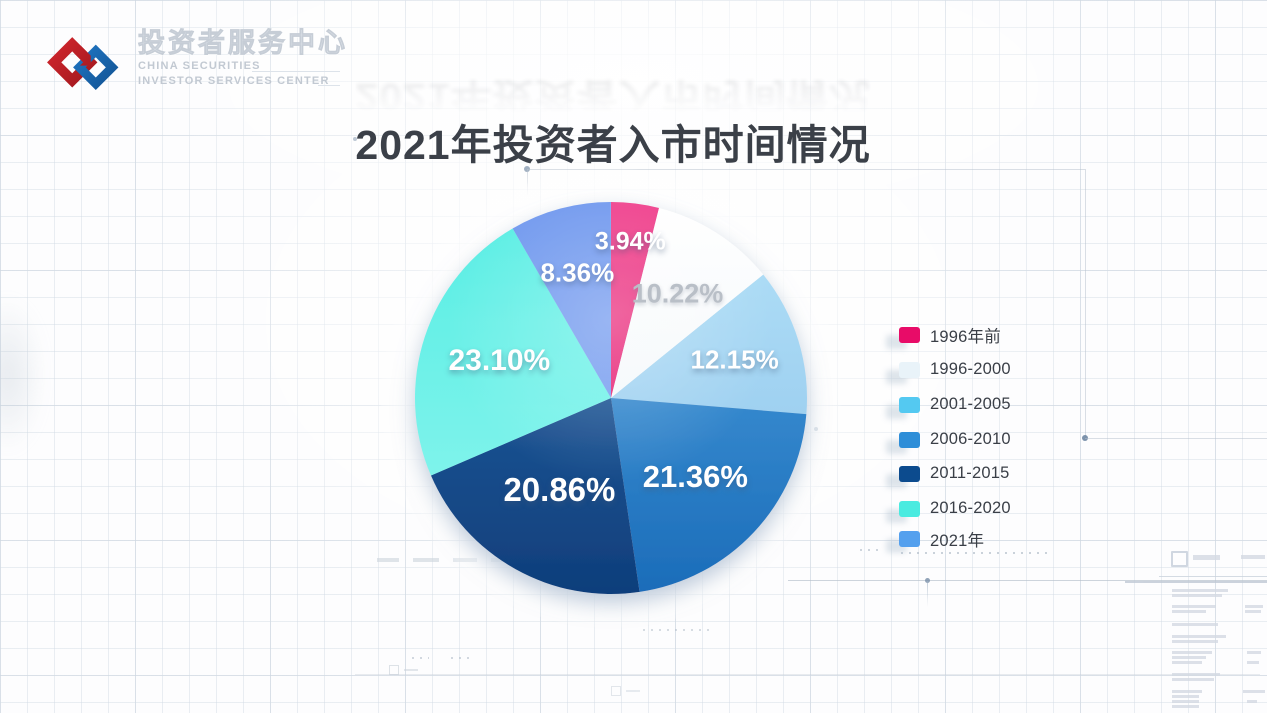 This screenshot has width=1267, height=713. Describe the element at coordinates (970, 404) in the screenshot. I see `legend-label: 2001-2005` at that location.